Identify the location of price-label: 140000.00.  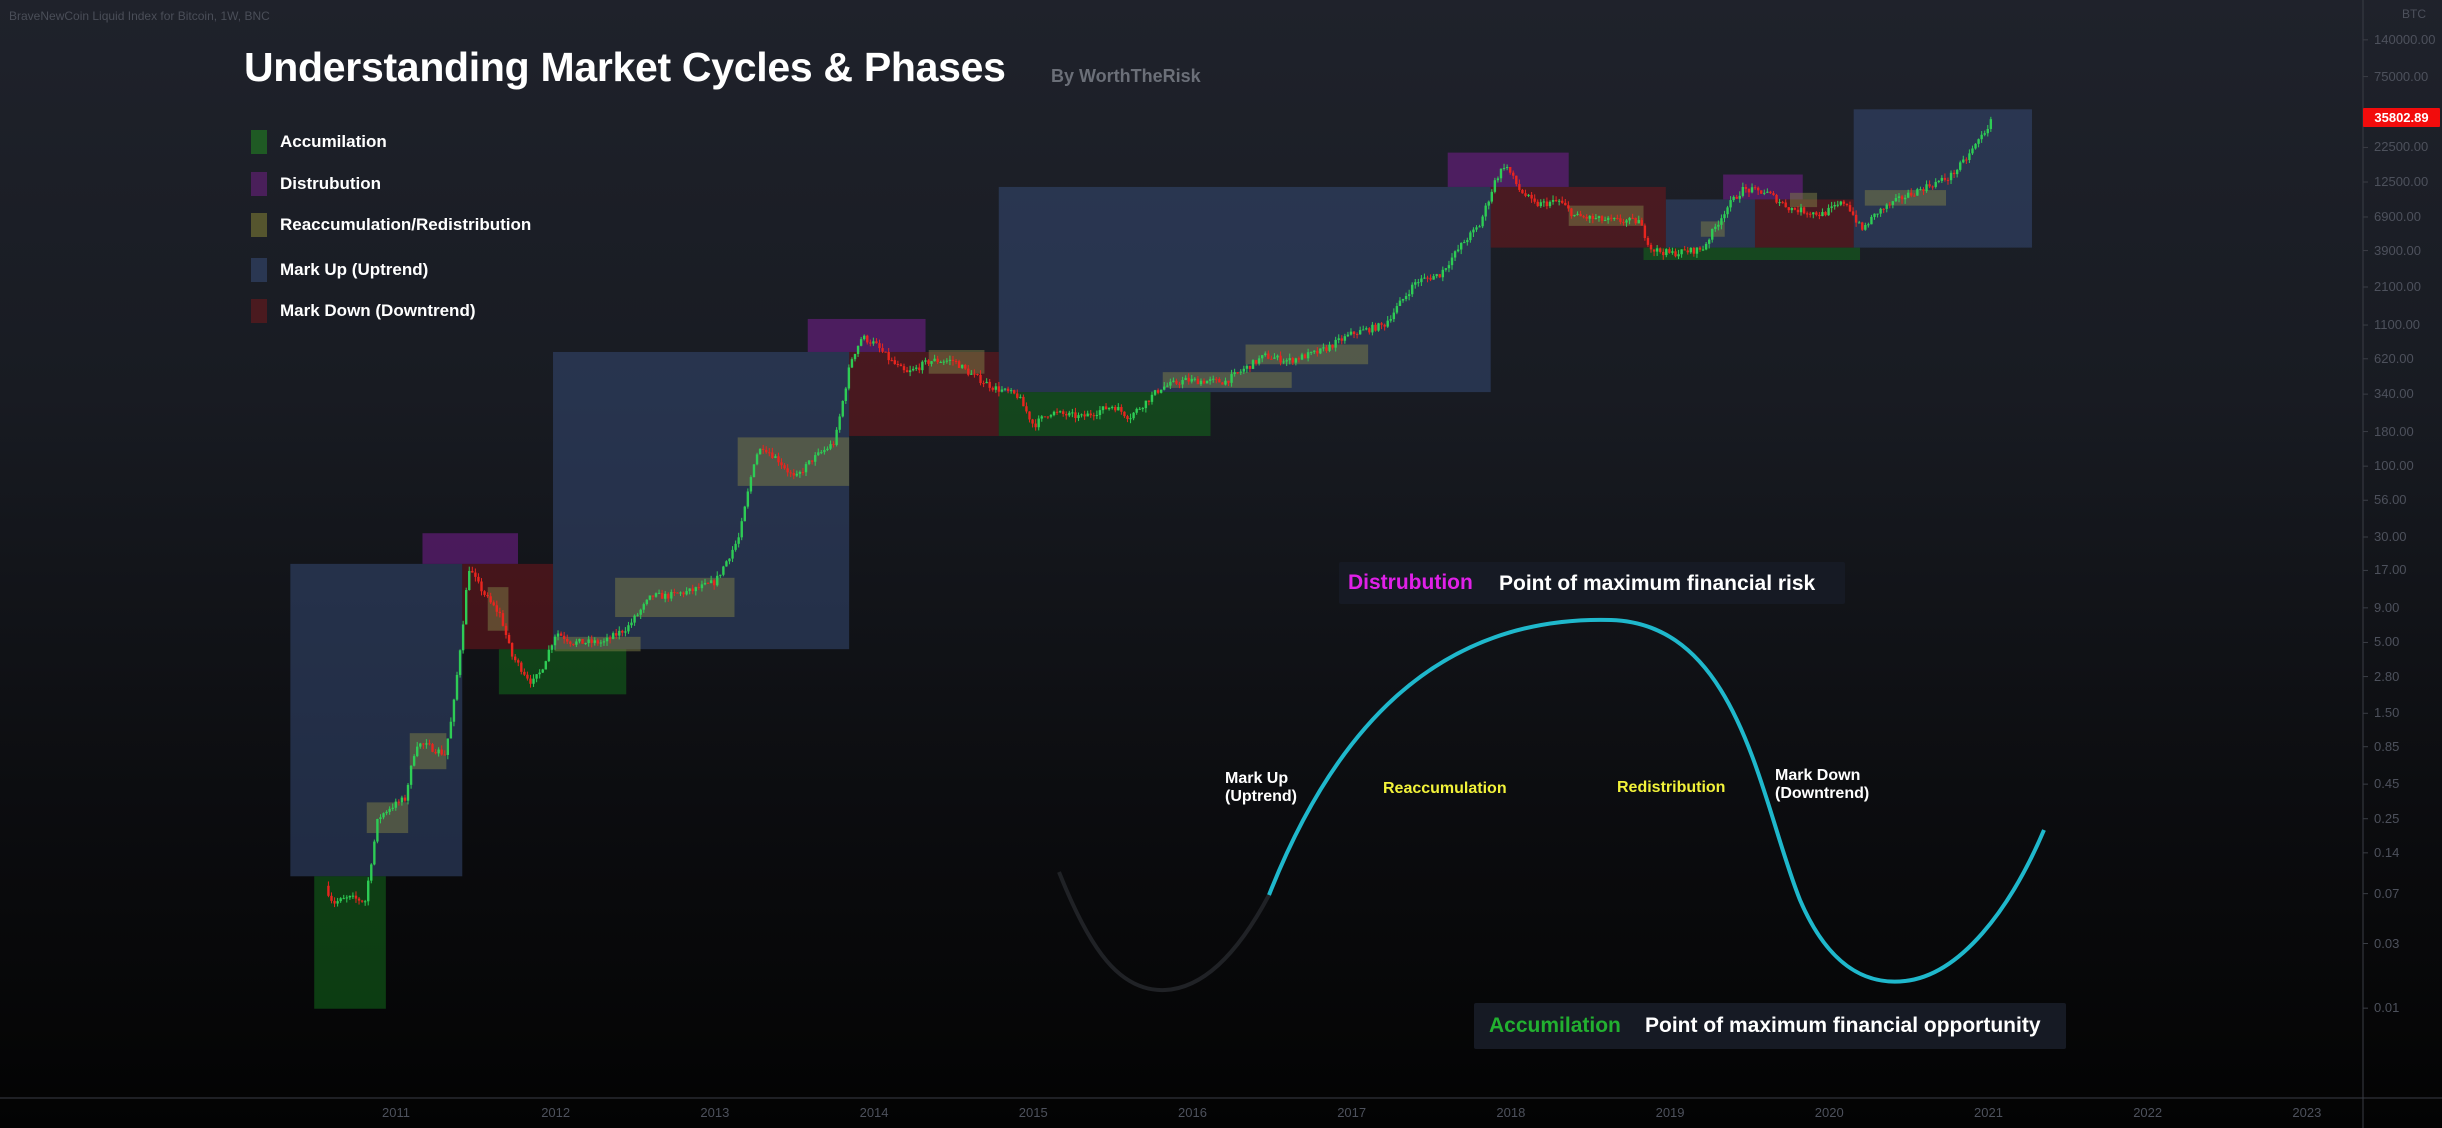
(2405, 39).